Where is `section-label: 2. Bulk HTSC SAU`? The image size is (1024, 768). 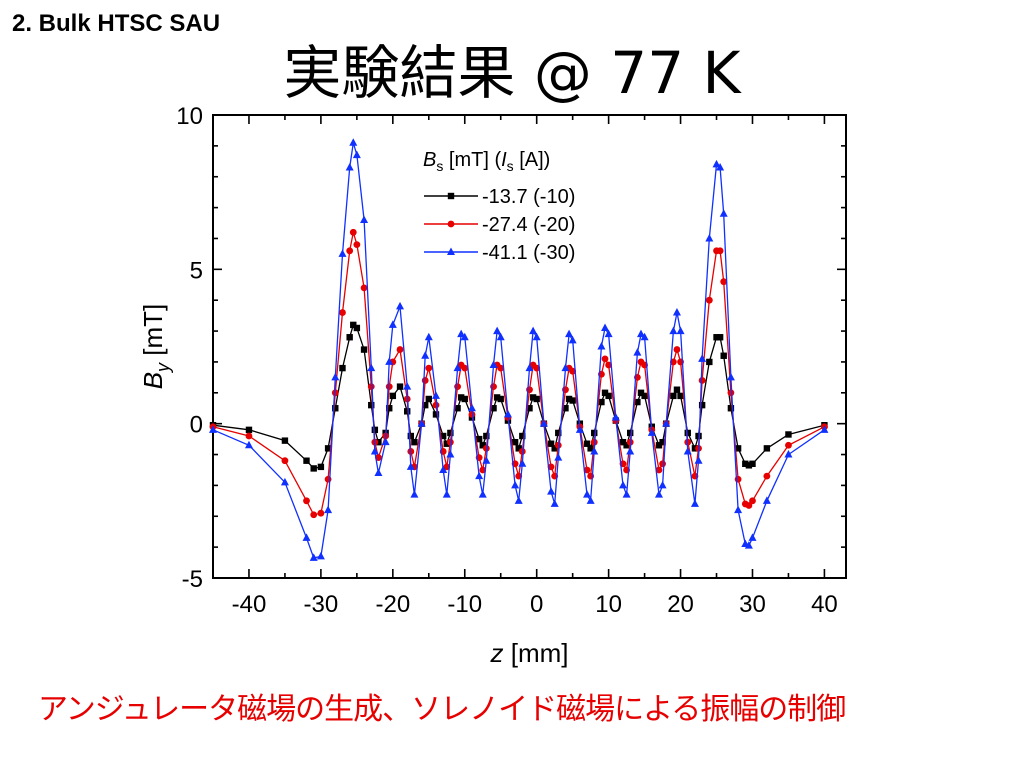
section-label: 2. Bulk HTSC SAU is located at coordinates (116, 23).